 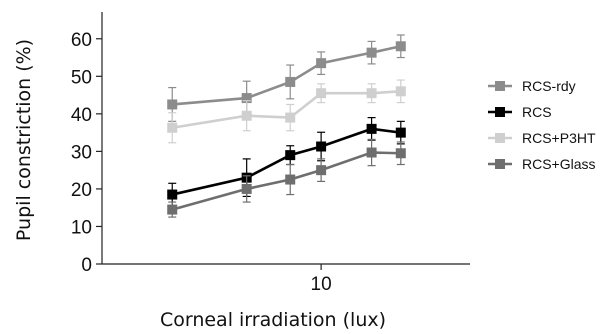 I want to click on legend-label: RCS, so click(x=537, y=112).